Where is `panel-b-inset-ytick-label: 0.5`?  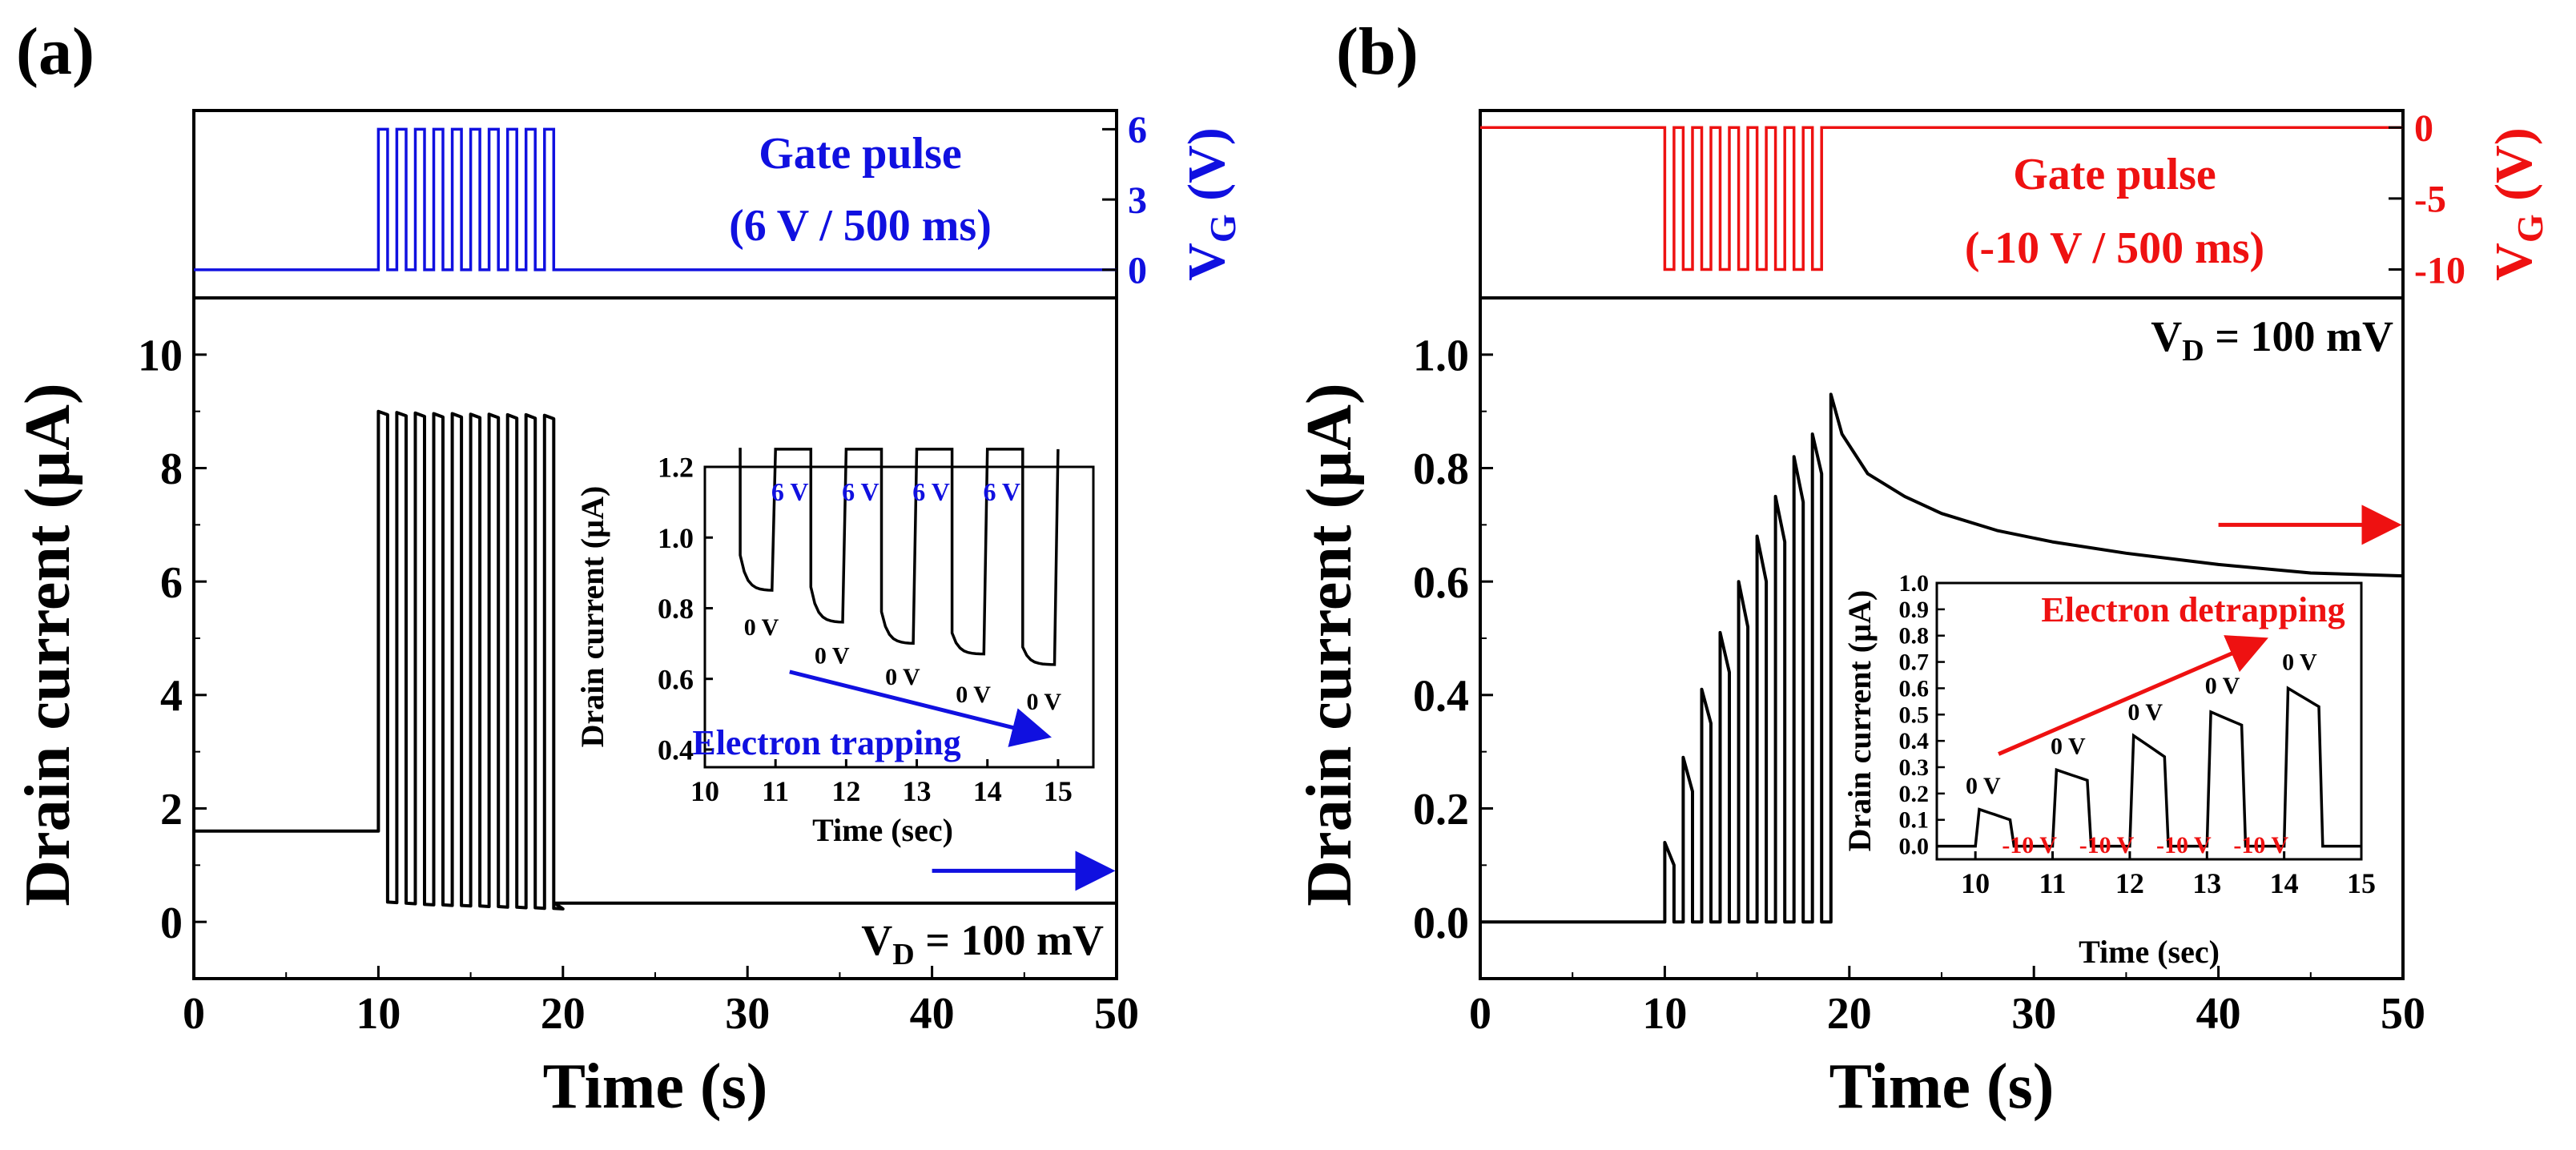 panel-b-inset-ytick-label: 0.5 is located at coordinates (1914, 715).